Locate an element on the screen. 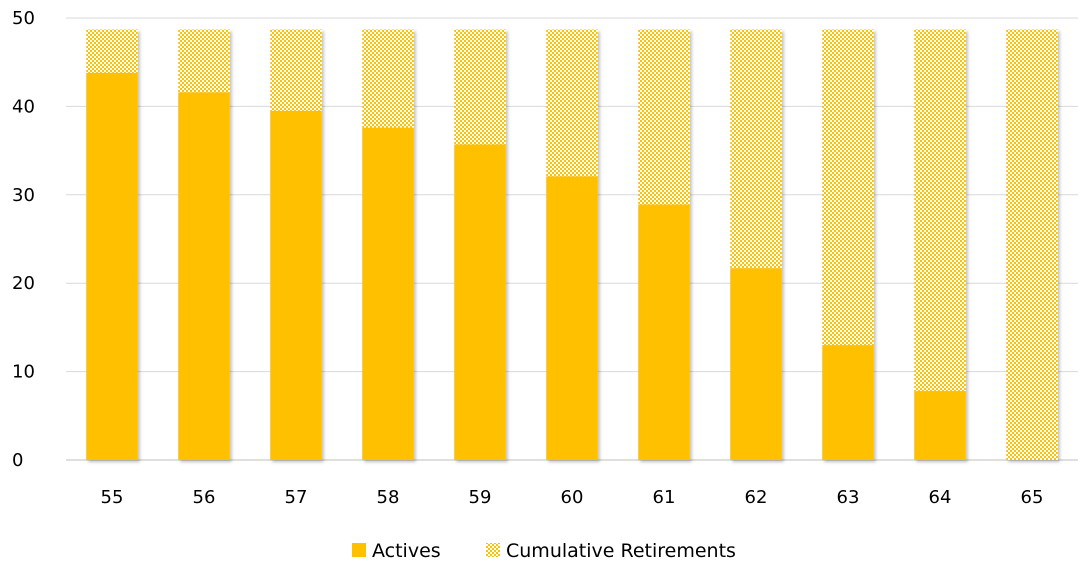  y-tick-label: 20 is located at coordinates (23, 283).